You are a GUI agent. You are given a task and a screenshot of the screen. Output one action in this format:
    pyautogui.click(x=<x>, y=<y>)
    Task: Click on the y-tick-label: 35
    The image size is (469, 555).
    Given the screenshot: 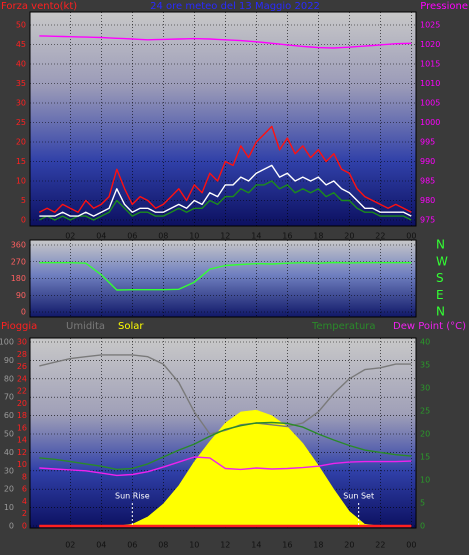 What is the action you would take?
    pyautogui.click(x=21, y=83)
    